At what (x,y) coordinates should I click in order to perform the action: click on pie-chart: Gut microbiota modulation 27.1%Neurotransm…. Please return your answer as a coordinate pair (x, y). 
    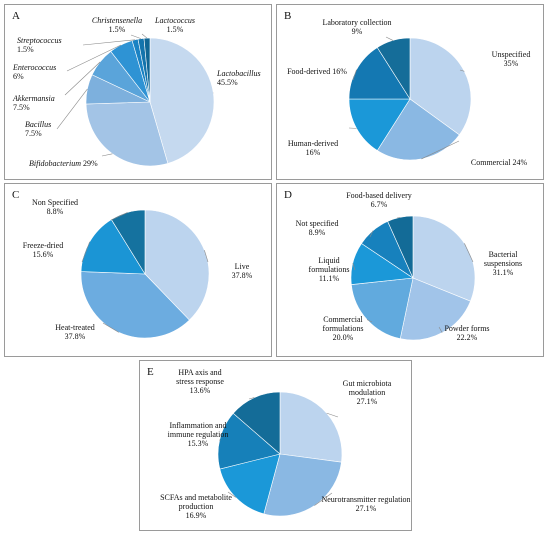
    Looking at the image, I should click on (285, 444).